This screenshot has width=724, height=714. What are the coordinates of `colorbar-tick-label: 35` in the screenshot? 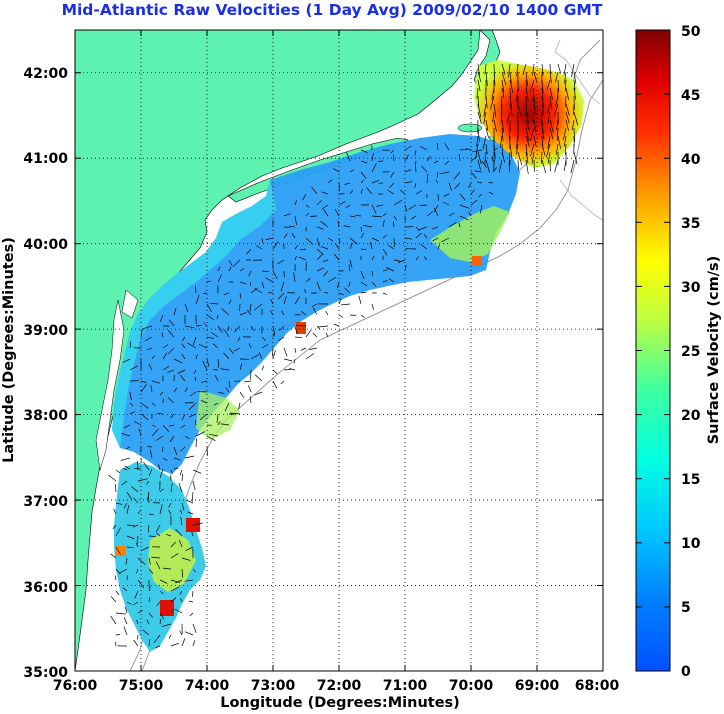 It's located at (690, 224).